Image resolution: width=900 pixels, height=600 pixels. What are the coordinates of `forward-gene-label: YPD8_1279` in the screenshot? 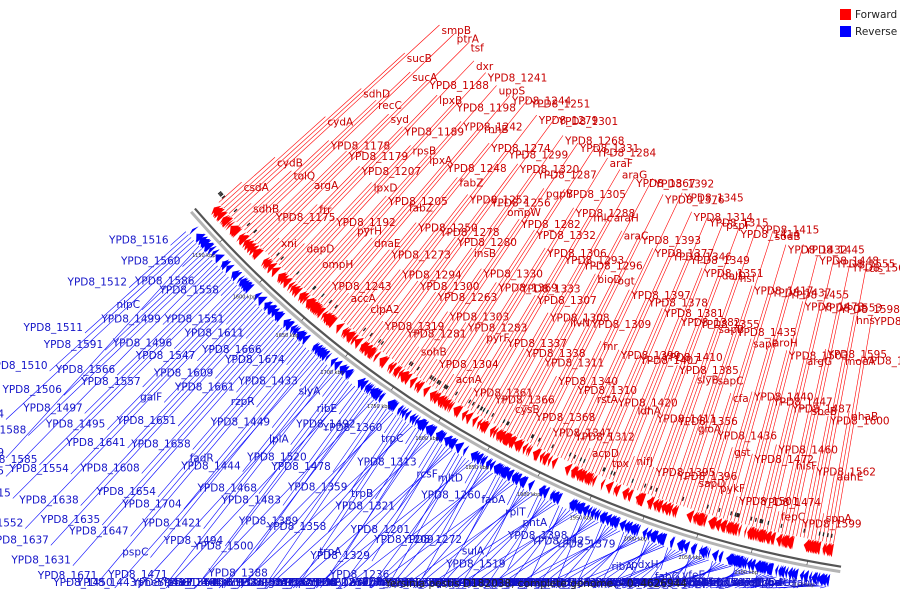 It's located at (568, 121).